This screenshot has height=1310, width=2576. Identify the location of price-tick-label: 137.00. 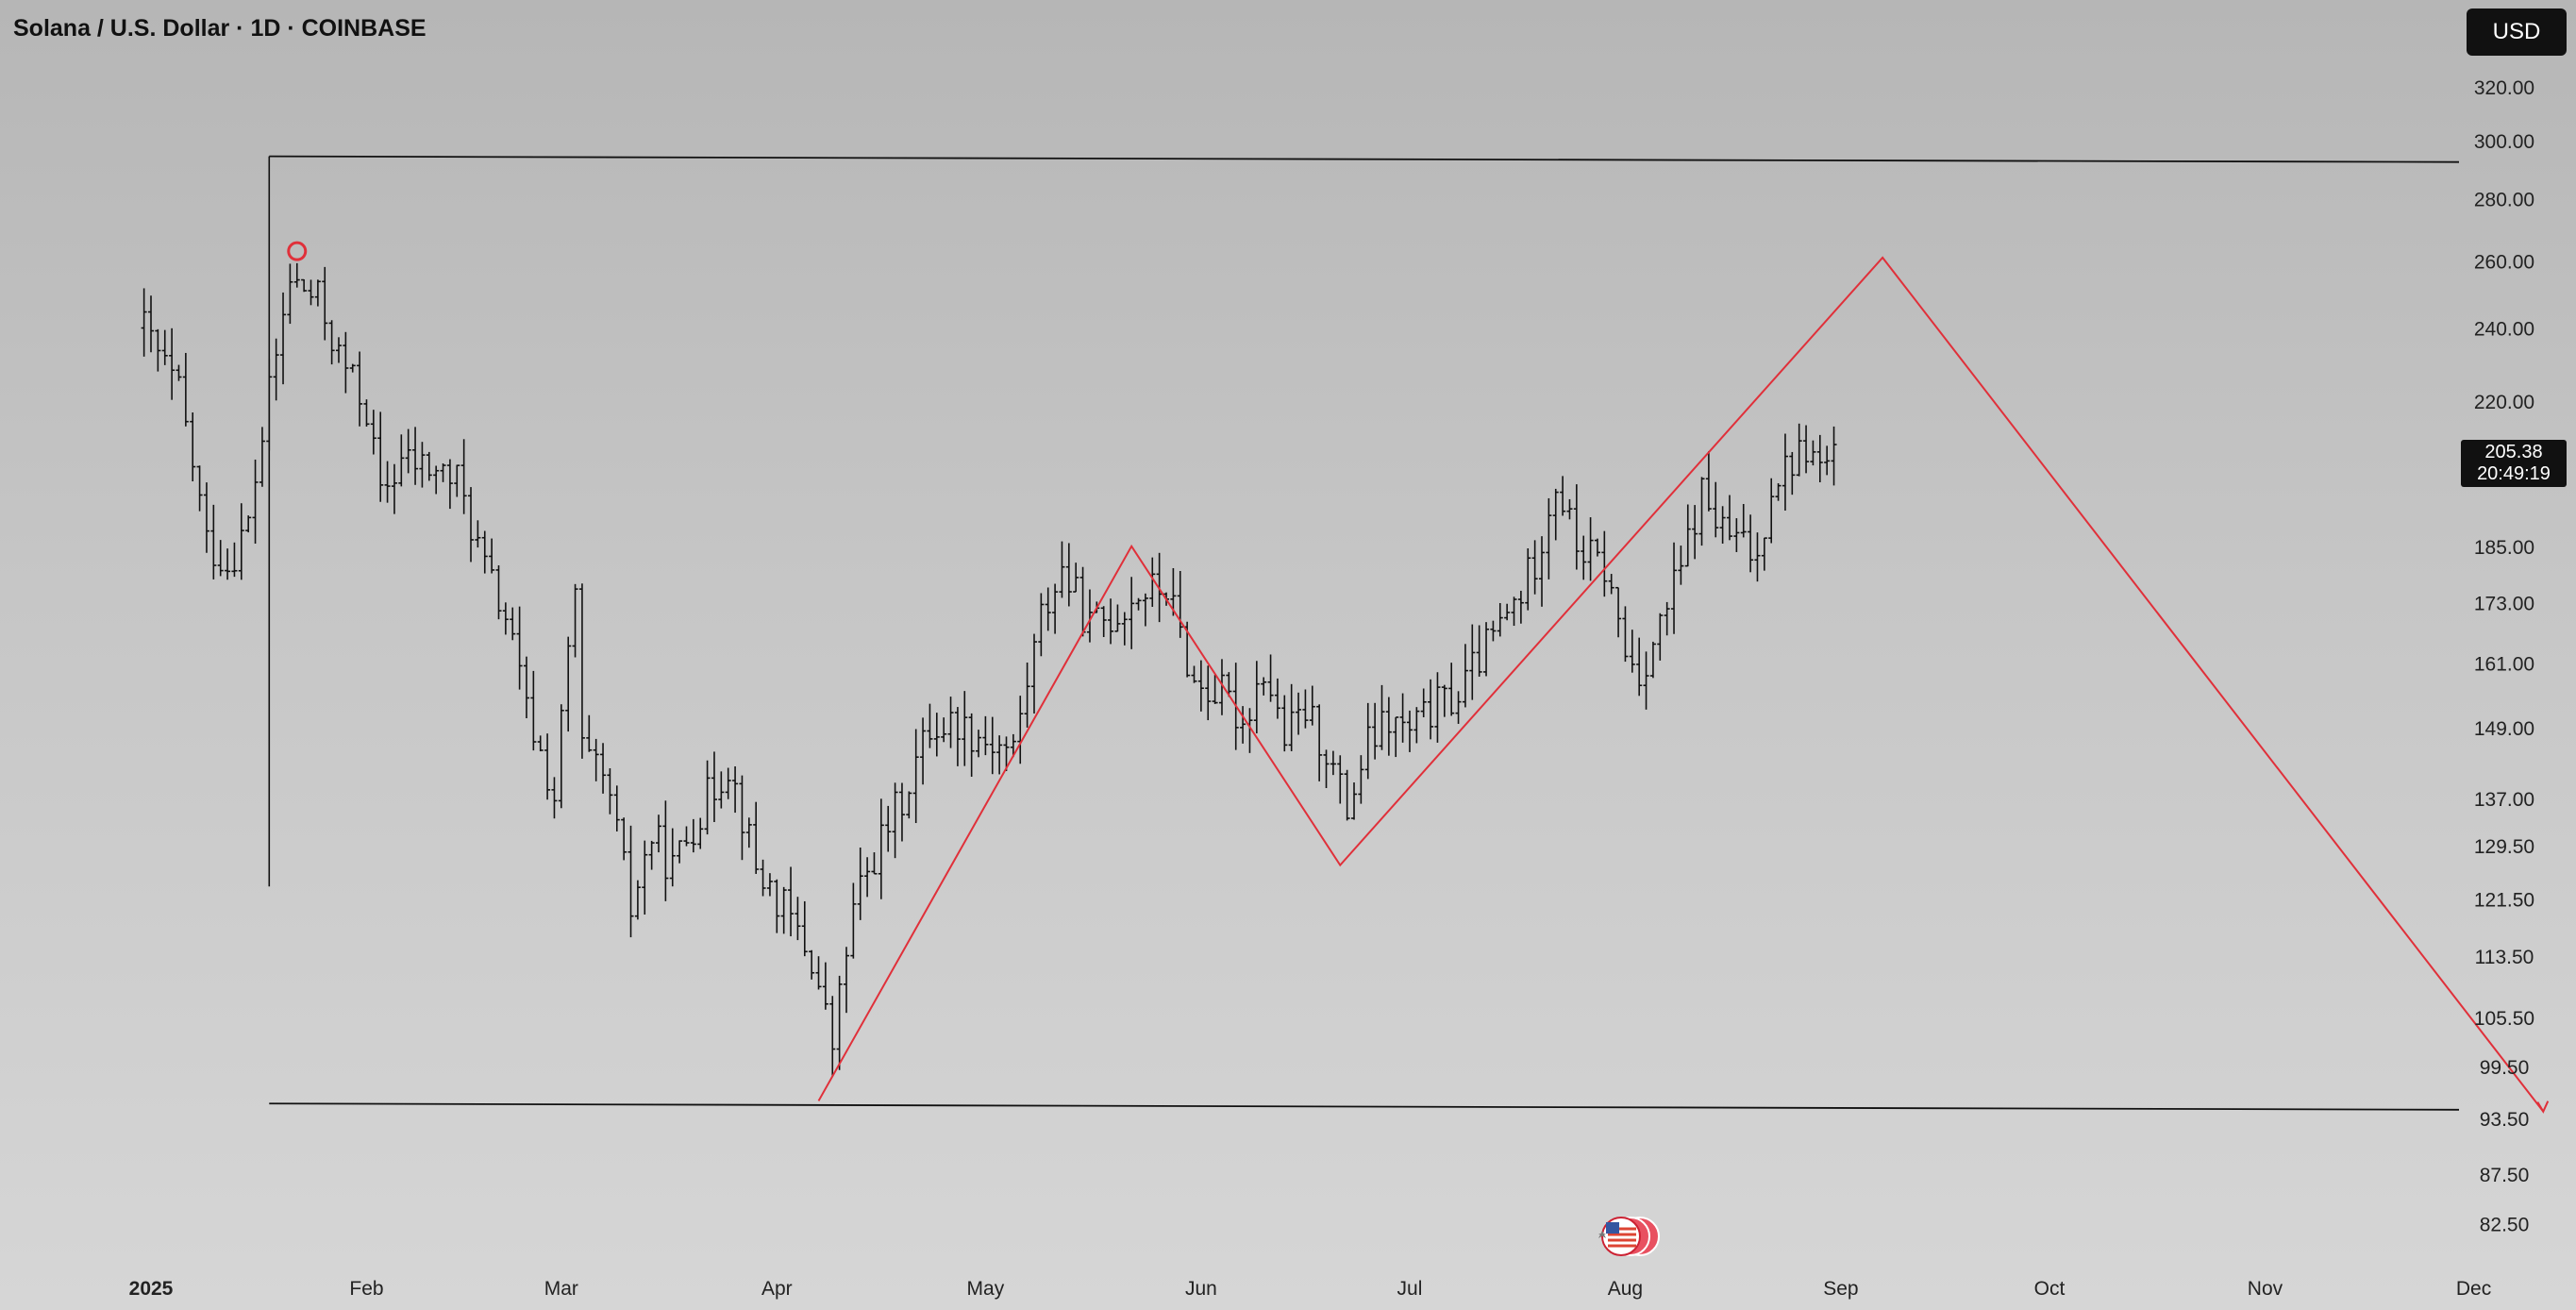
(2504, 800).